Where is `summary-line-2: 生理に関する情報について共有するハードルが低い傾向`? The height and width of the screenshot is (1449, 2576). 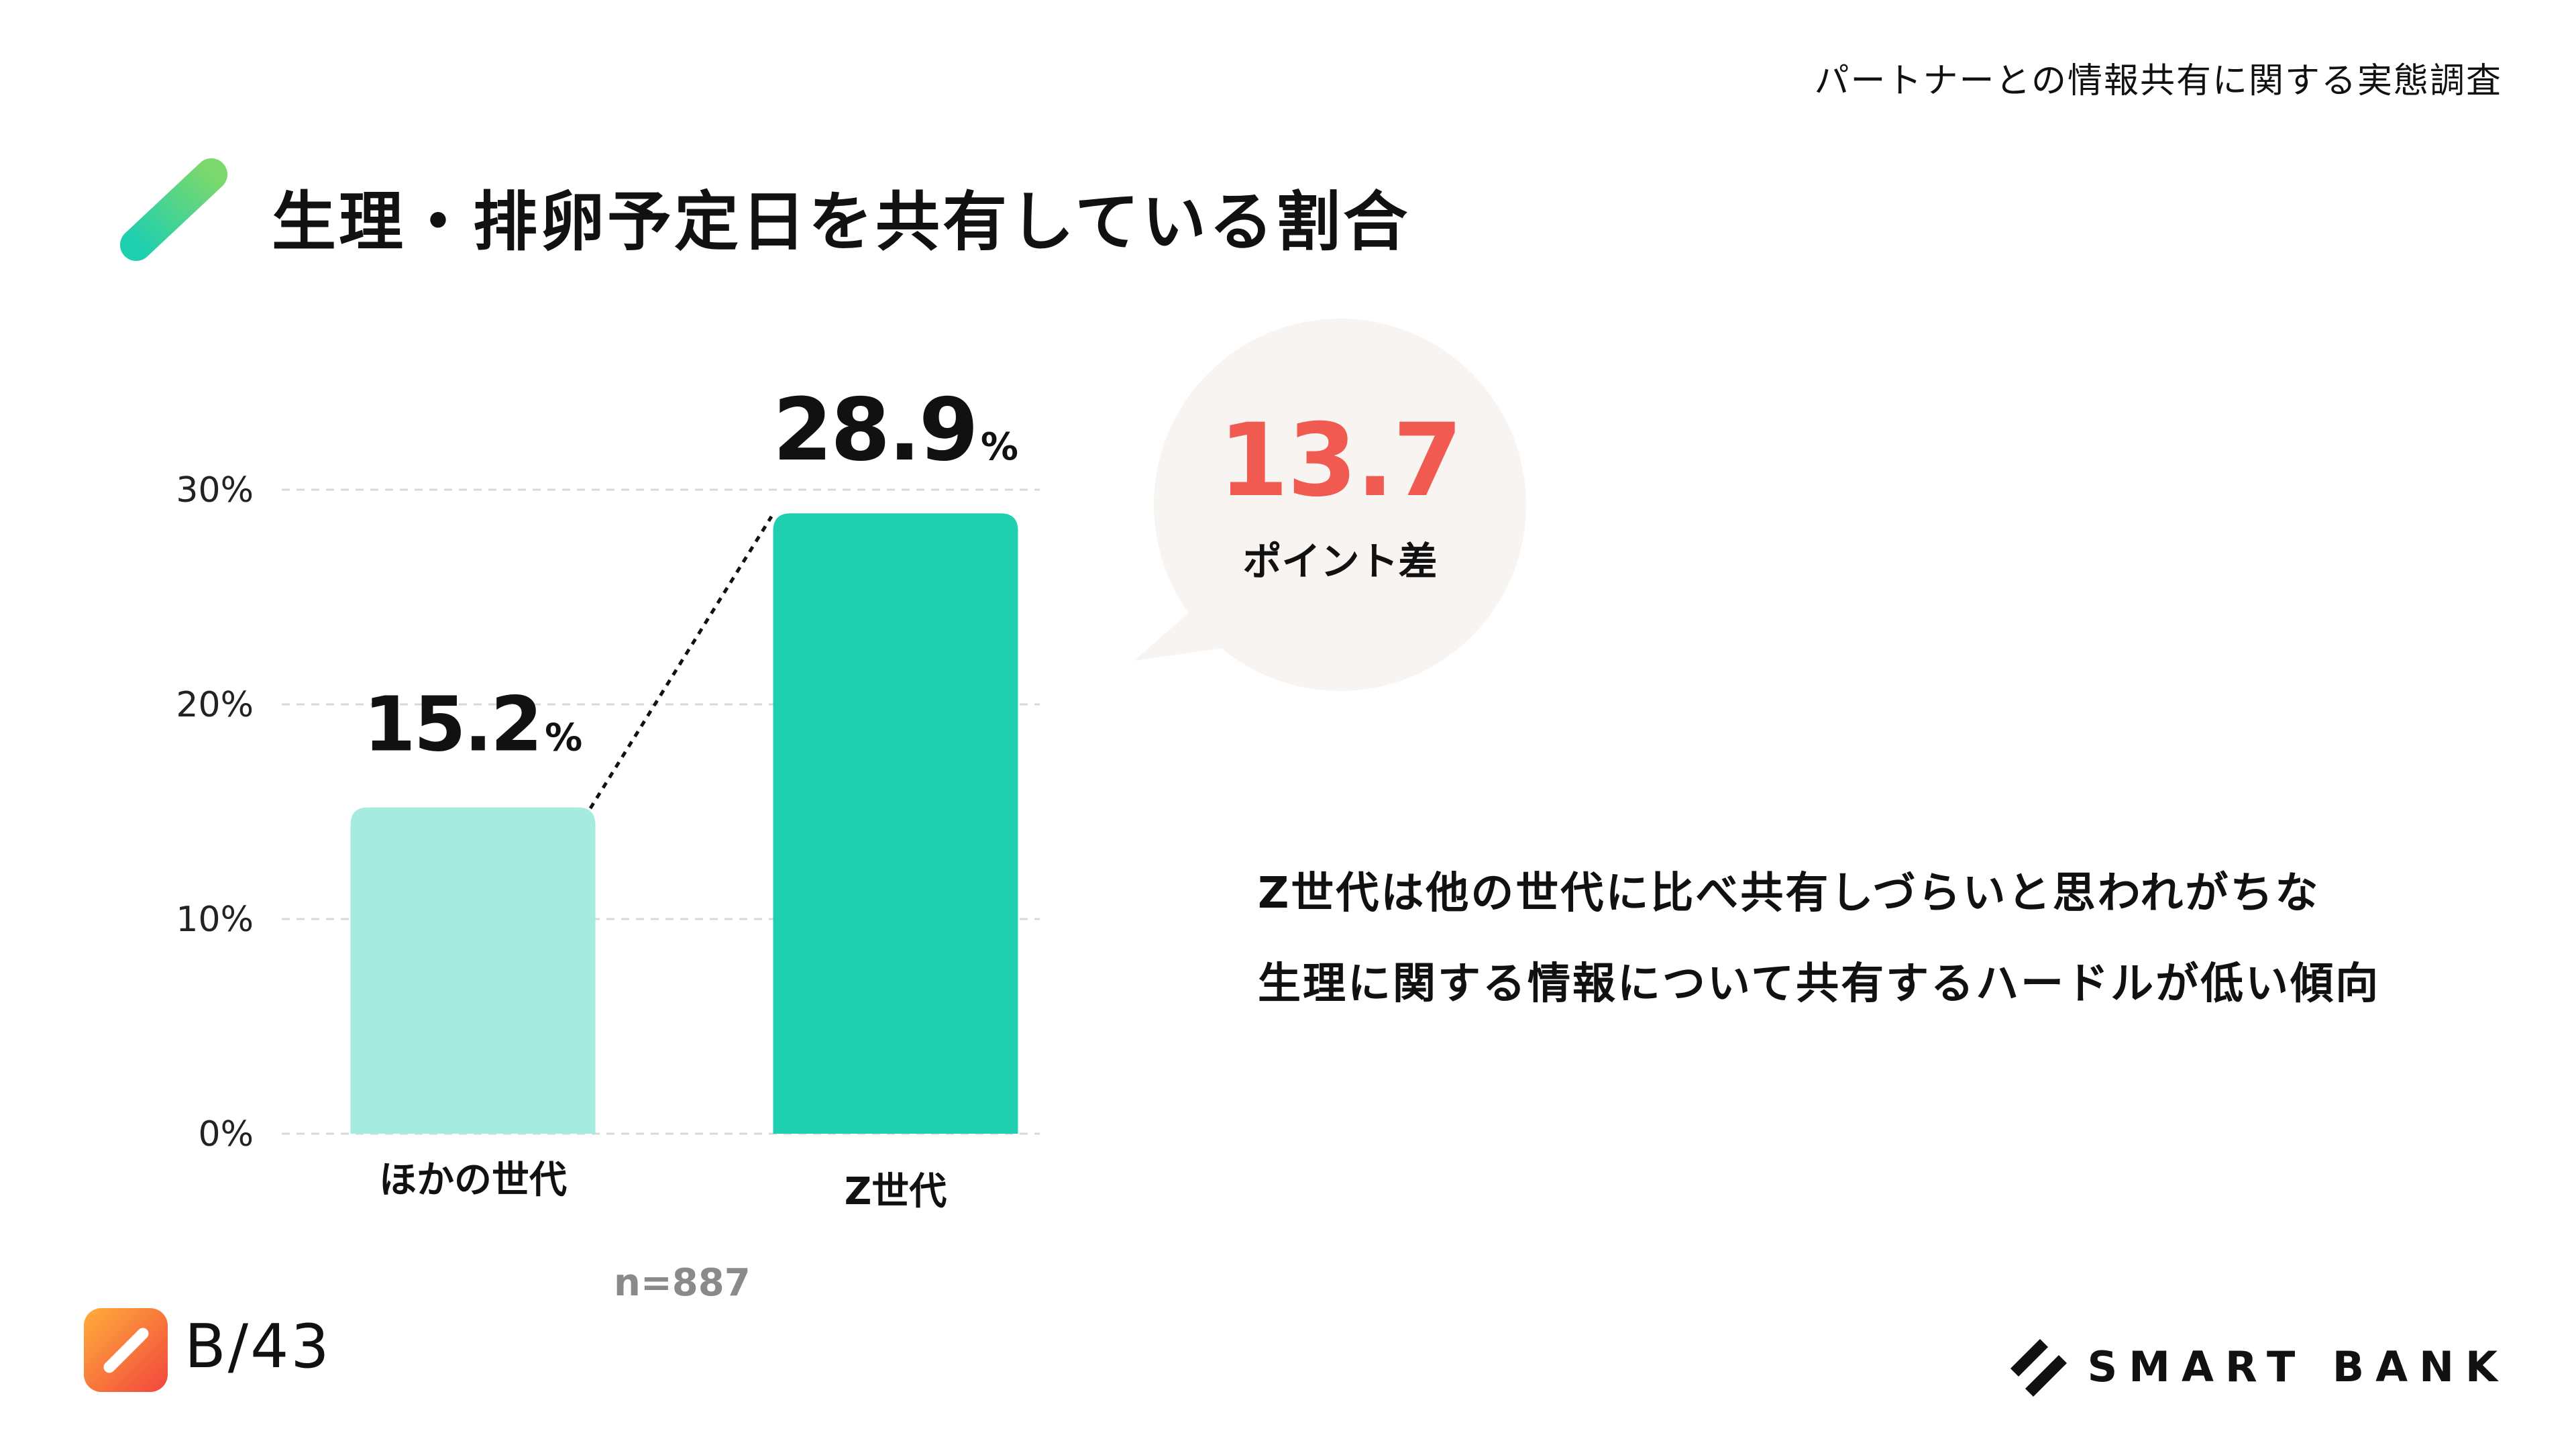 summary-line-2: 生理に関する情報について共有するハードルが低い傾向 is located at coordinates (1819, 984).